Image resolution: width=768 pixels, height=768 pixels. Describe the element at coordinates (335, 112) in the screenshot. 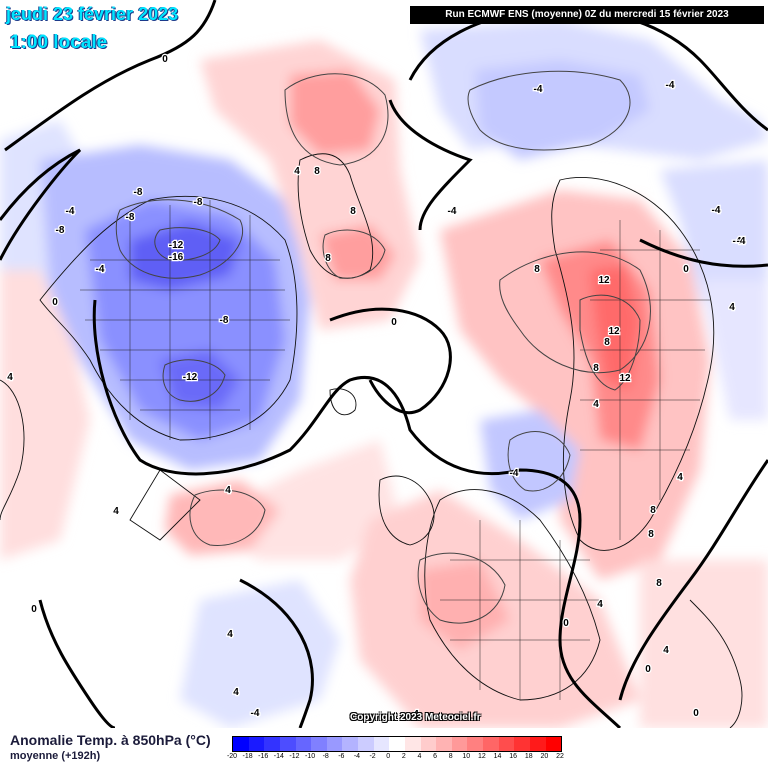

I see `warm-greenland-core` at that location.